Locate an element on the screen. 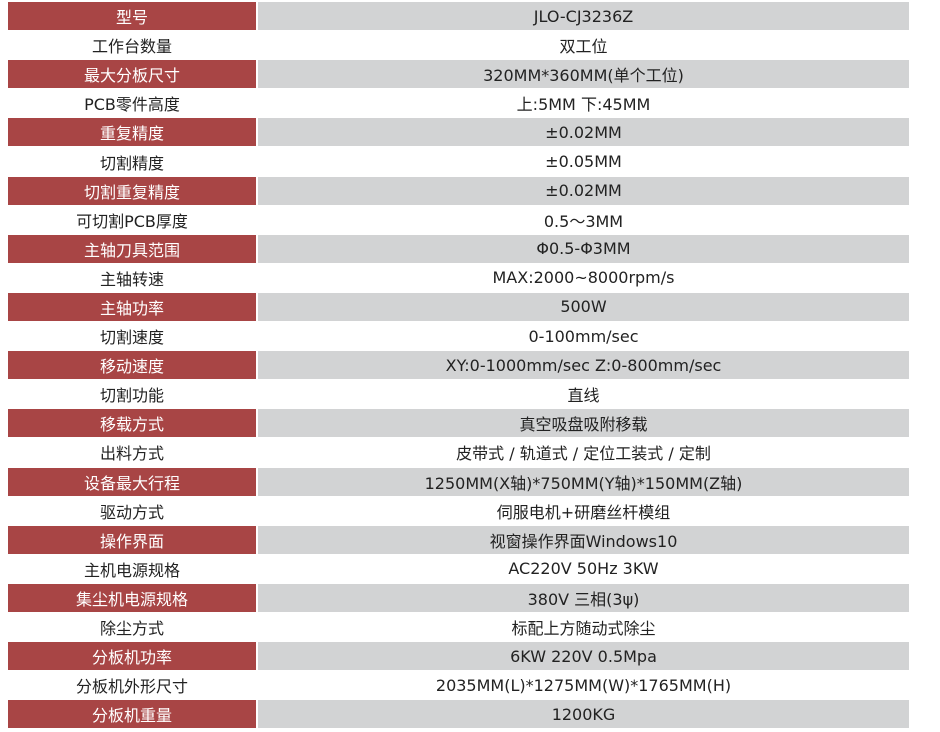 Image resolution: width=940 pixels, height=732 pixels. spec-row: 操作界面 视窗操作界面Windows10 is located at coordinates (458, 540).